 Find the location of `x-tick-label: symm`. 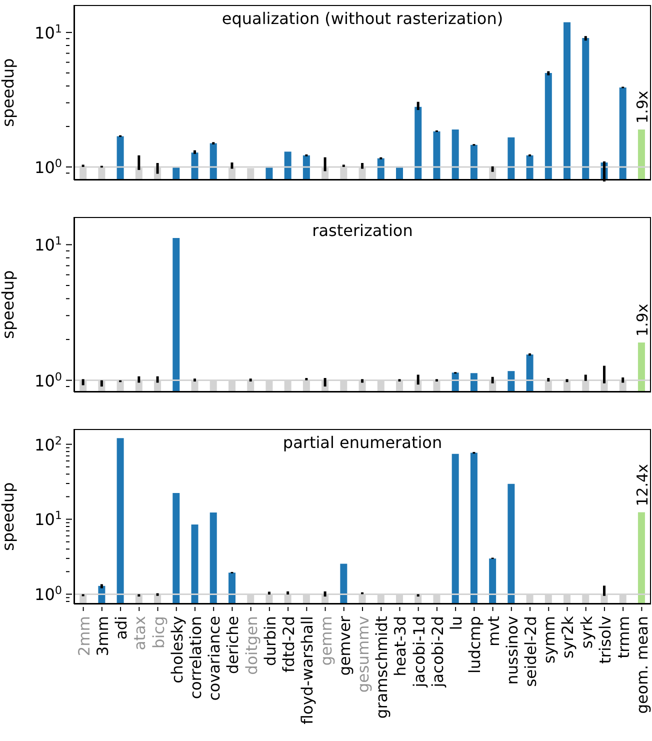

x-tick-label: symm is located at coordinates (549, 640).